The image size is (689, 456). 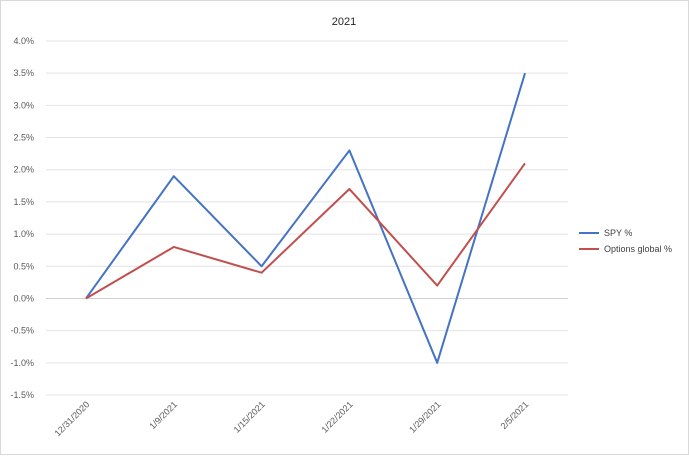 I want to click on x-tick-label: 1/29/2021, so click(x=424, y=416).